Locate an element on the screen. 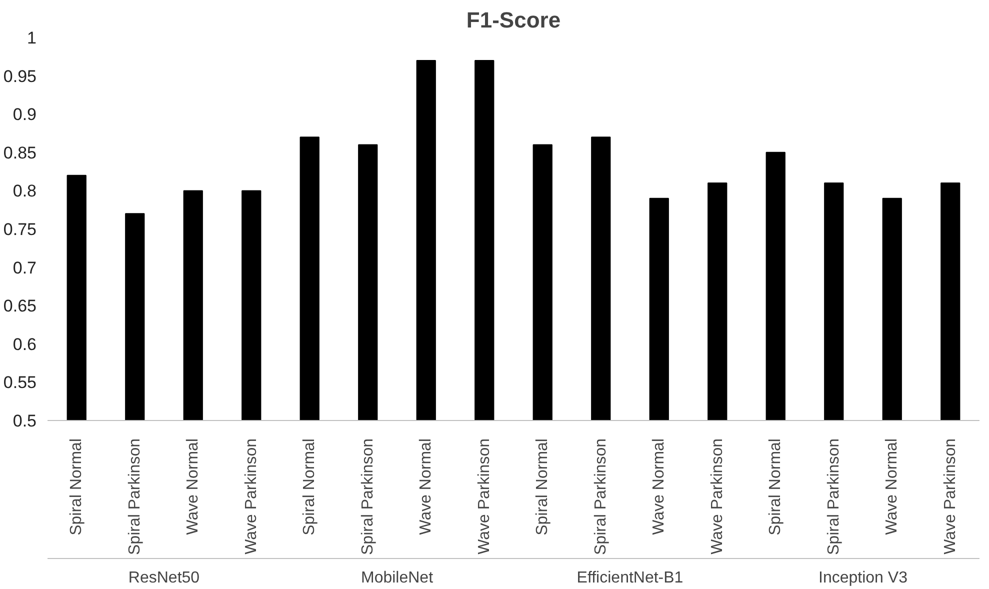 The image size is (989, 589). text: ResNet50 is located at coordinates (164, 578).